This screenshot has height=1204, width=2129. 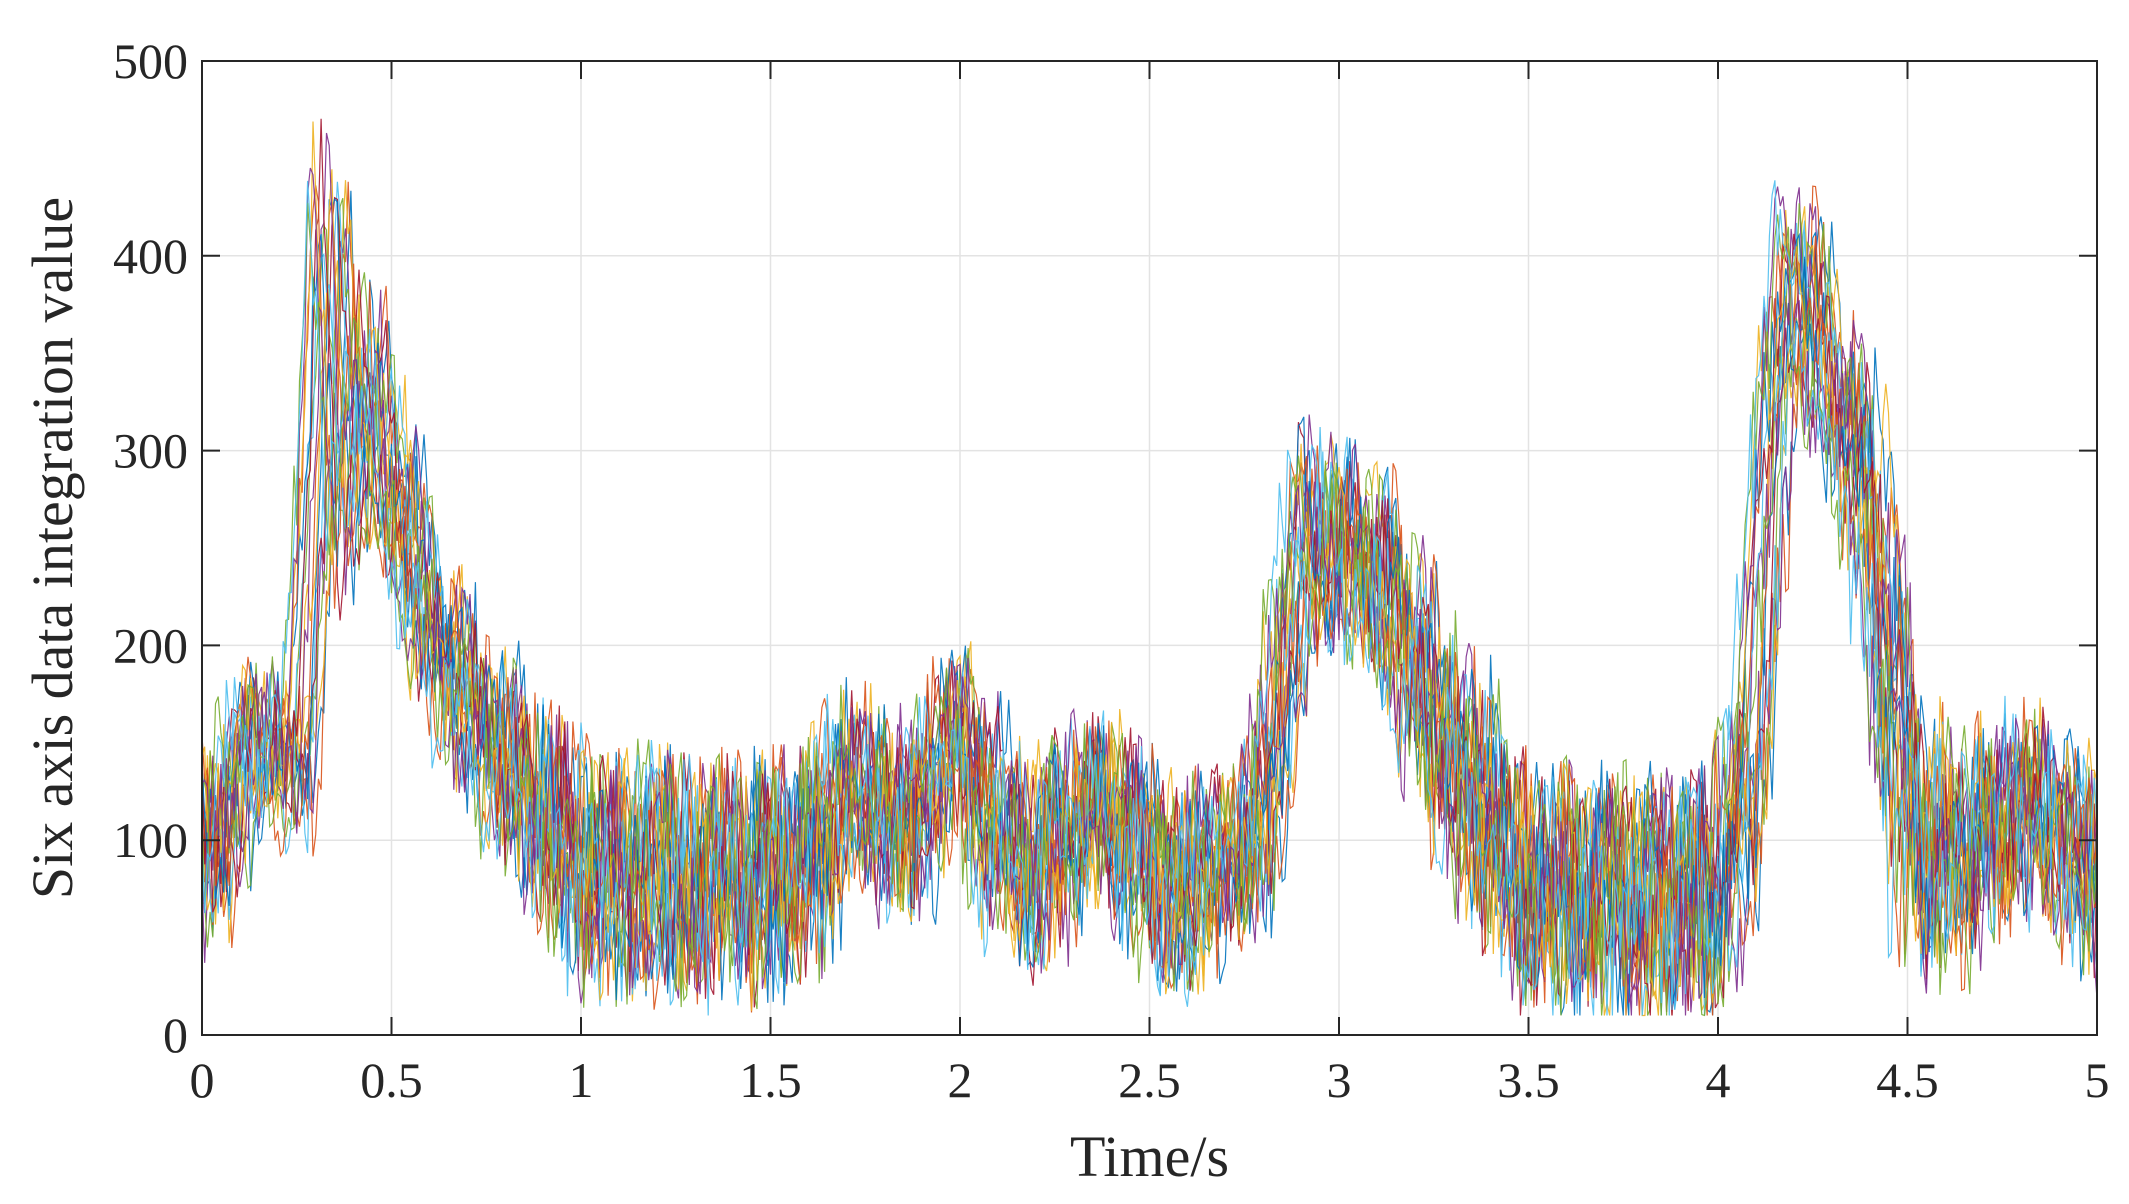 What do you see at coordinates (175, 1035) in the screenshot?
I see `y-tick-label: 0` at bounding box center [175, 1035].